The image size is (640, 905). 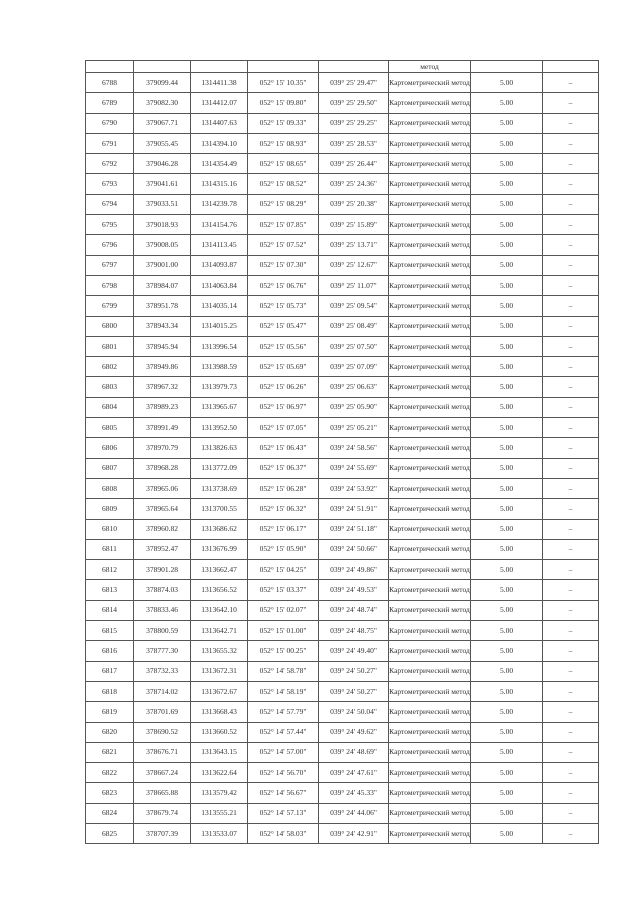 What do you see at coordinates (353, 529) in the screenshot?
I see `longitude-cell: 039° 24' 51.18"` at bounding box center [353, 529].